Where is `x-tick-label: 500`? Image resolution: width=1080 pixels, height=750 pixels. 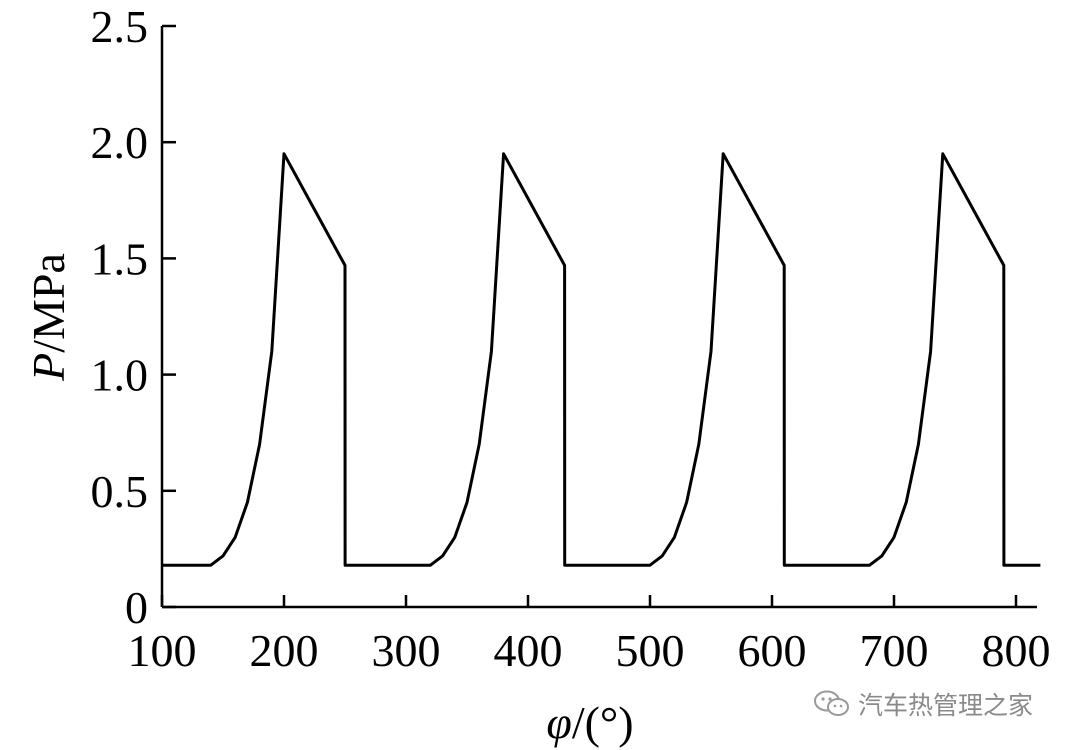 x-tick-label: 500 is located at coordinates (650, 650).